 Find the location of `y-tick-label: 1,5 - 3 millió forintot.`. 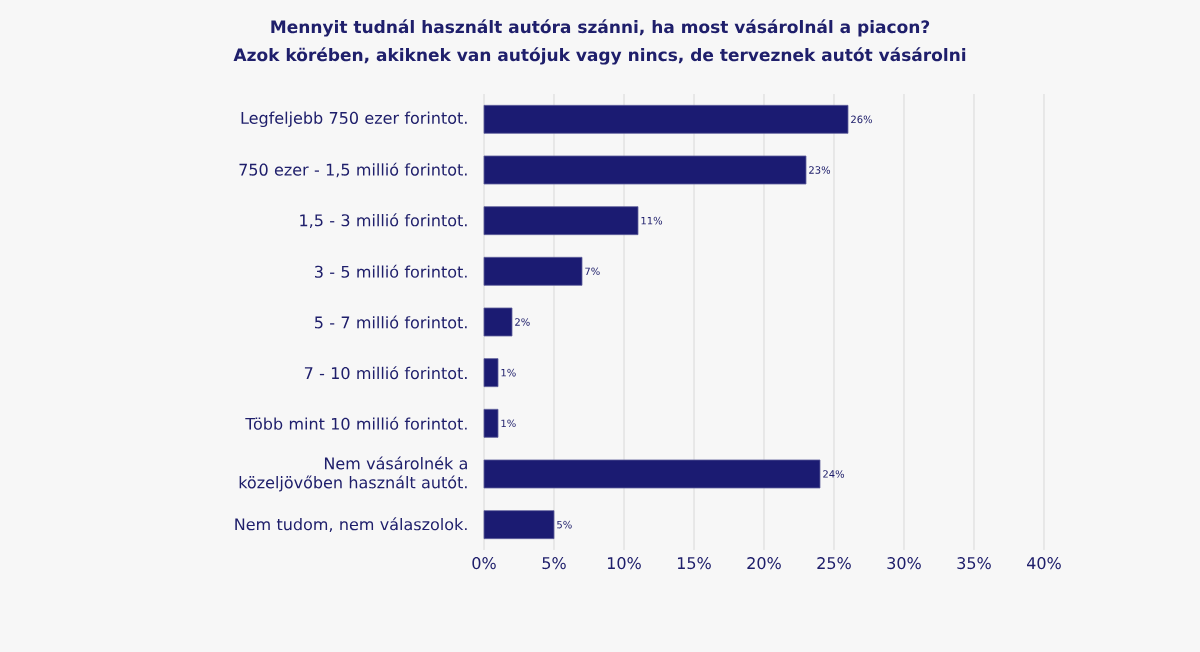

y-tick-label: 1,5 - 3 millió forintot. is located at coordinates (383, 220).